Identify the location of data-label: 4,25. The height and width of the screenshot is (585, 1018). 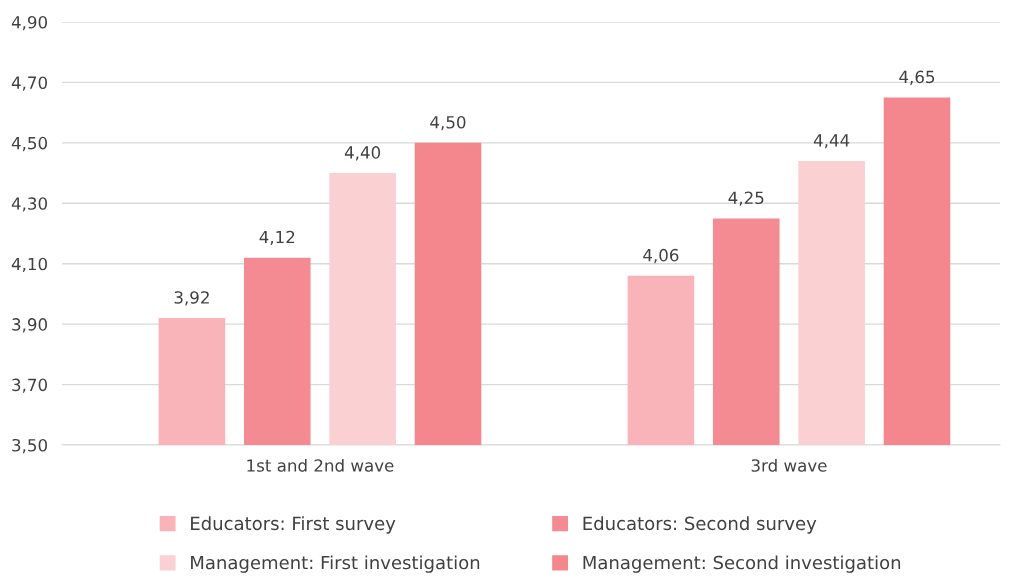
(746, 198).